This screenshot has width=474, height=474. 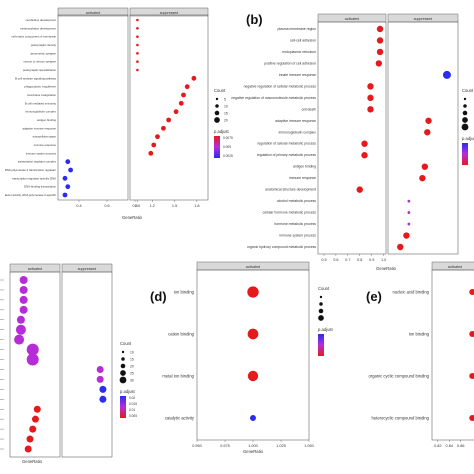 I want to click on panel-d-activated-strip-label: activated, so click(x=253, y=267).